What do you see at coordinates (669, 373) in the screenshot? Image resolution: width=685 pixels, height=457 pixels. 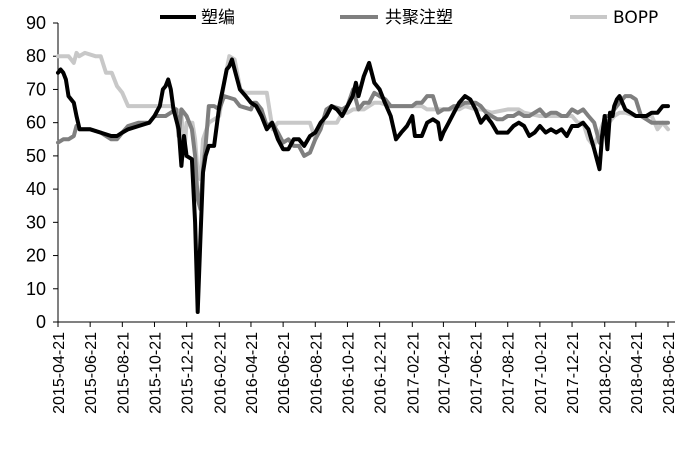 I see `x-tick-label: 2018-06-21` at bounding box center [669, 373].